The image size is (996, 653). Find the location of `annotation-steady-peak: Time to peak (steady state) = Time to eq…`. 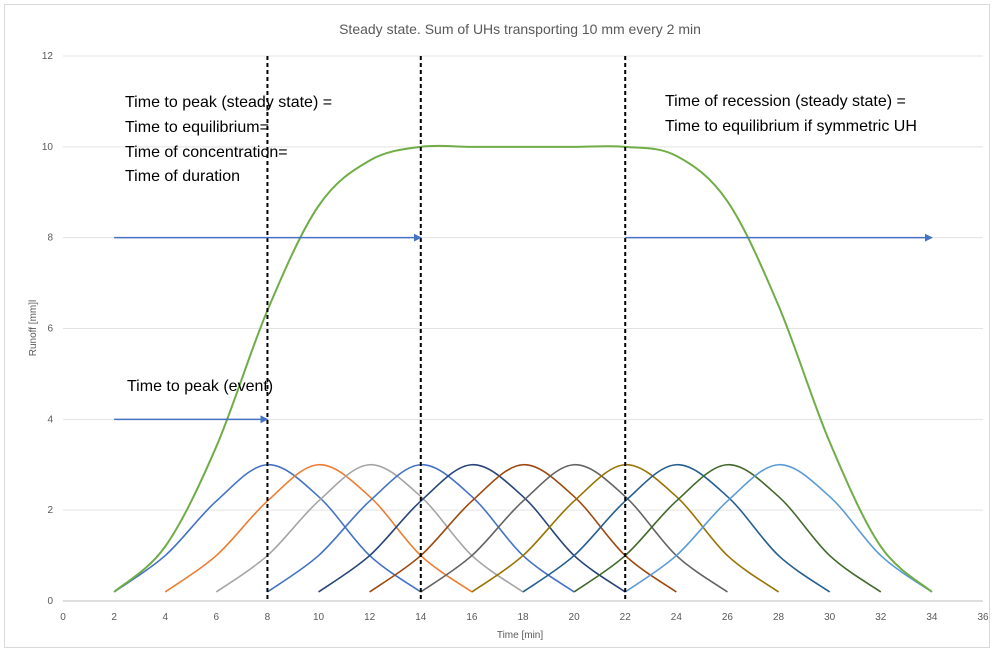

annotation-steady-peak: Time to peak (steady state) = Time to eq… is located at coordinates (228, 139).